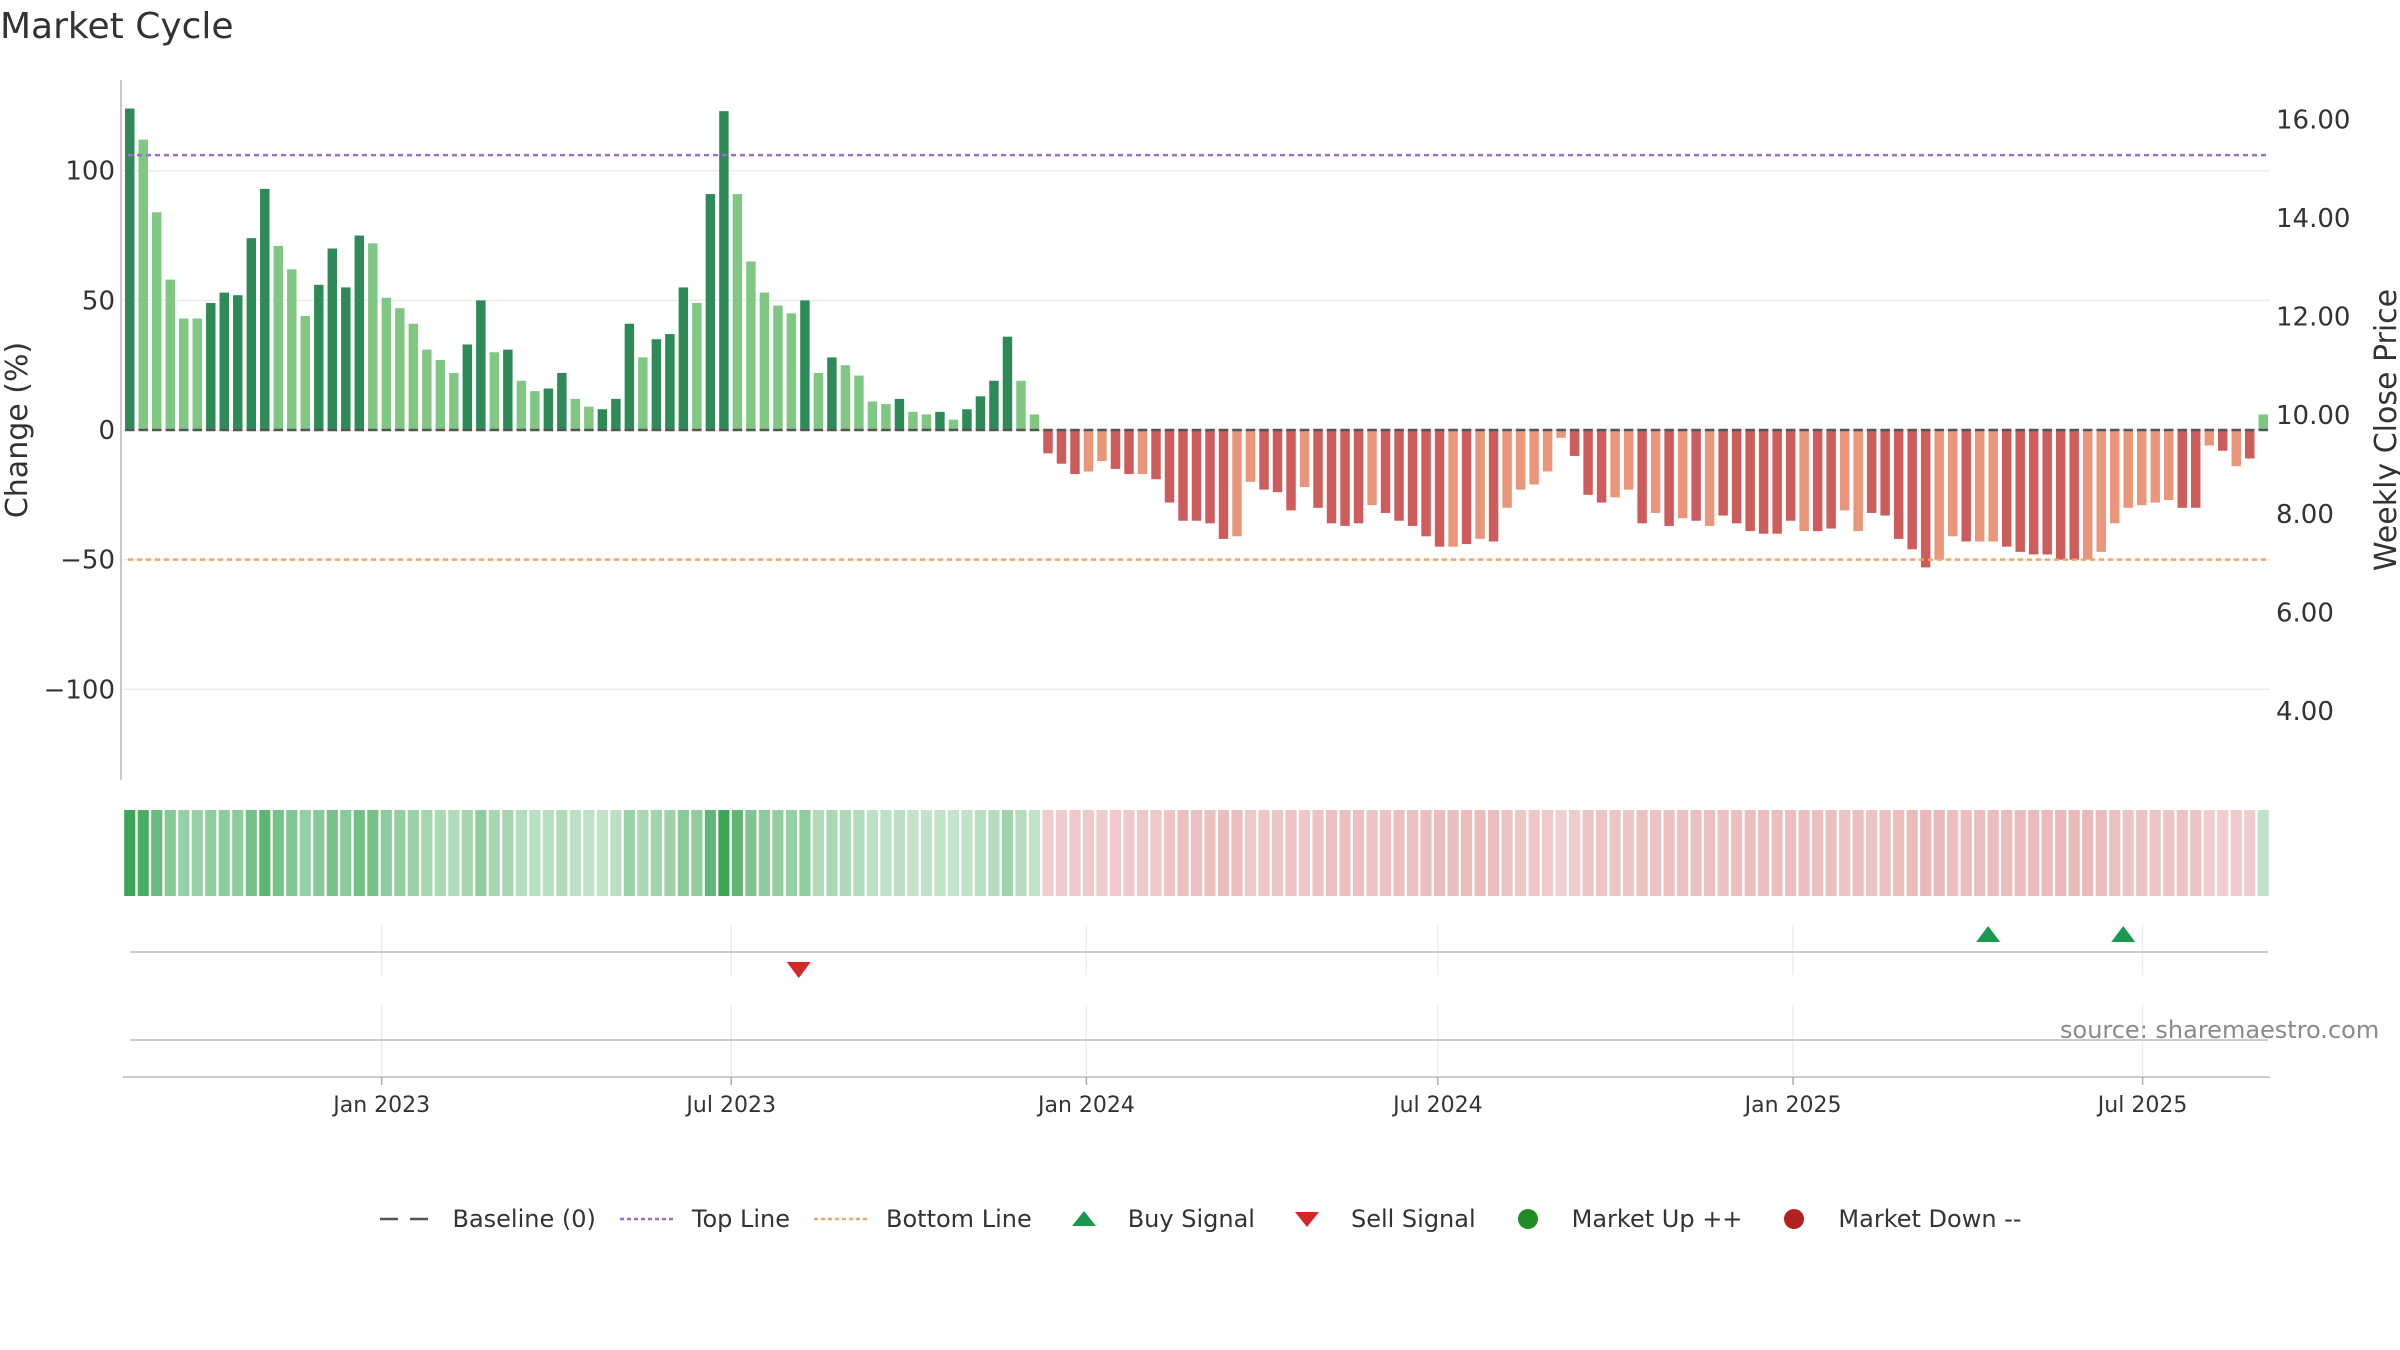 The width and height of the screenshot is (2400, 1350). Describe the element at coordinates (98, 301) in the screenshot. I see `y-tick-label: 50` at that location.